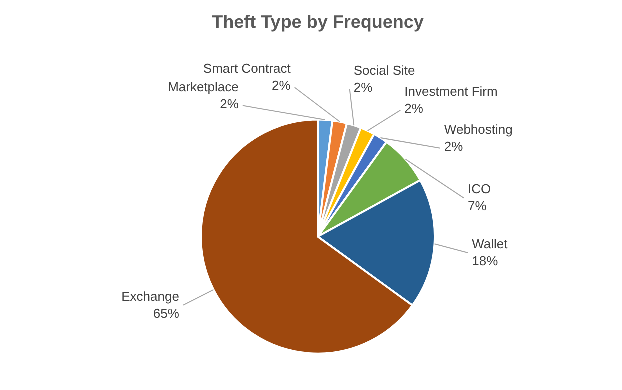 This screenshot has width=622, height=390. I want to click on slice-label: Social Site, so click(385, 70).